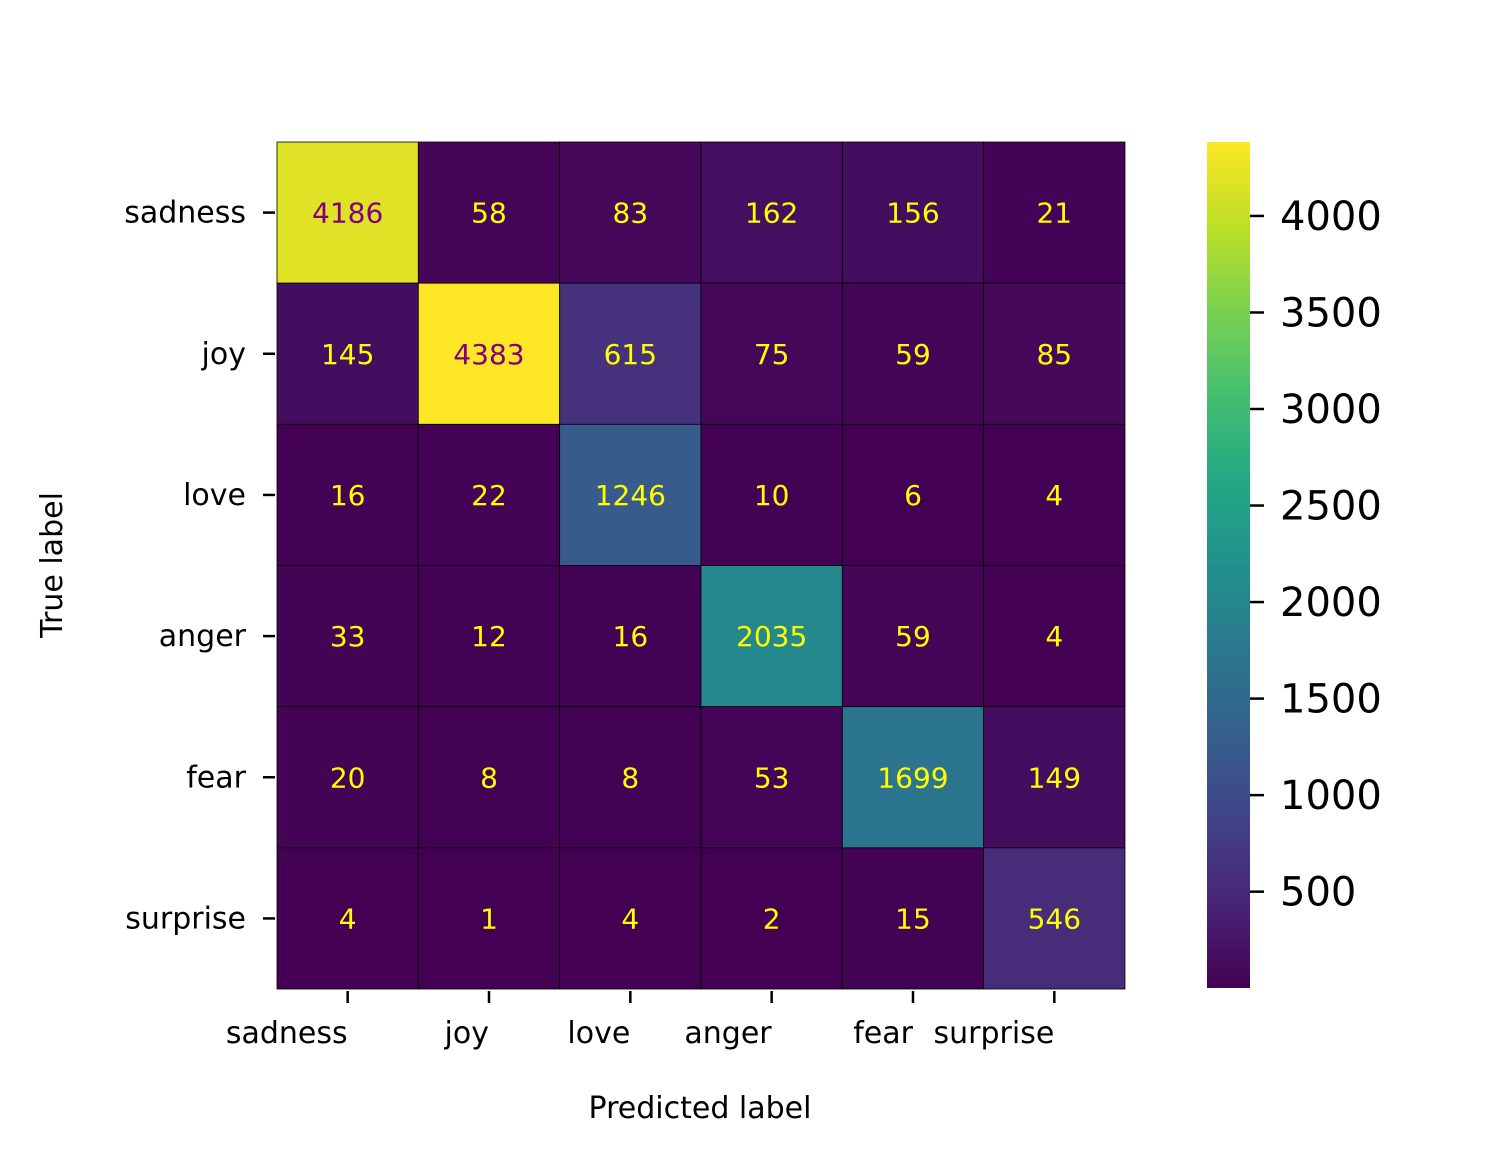 This screenshot has width=1502, height=1149. Describe the element at coordinates (883, 1033) in the screenshot. I see `x-tick-label: fear` at that location.